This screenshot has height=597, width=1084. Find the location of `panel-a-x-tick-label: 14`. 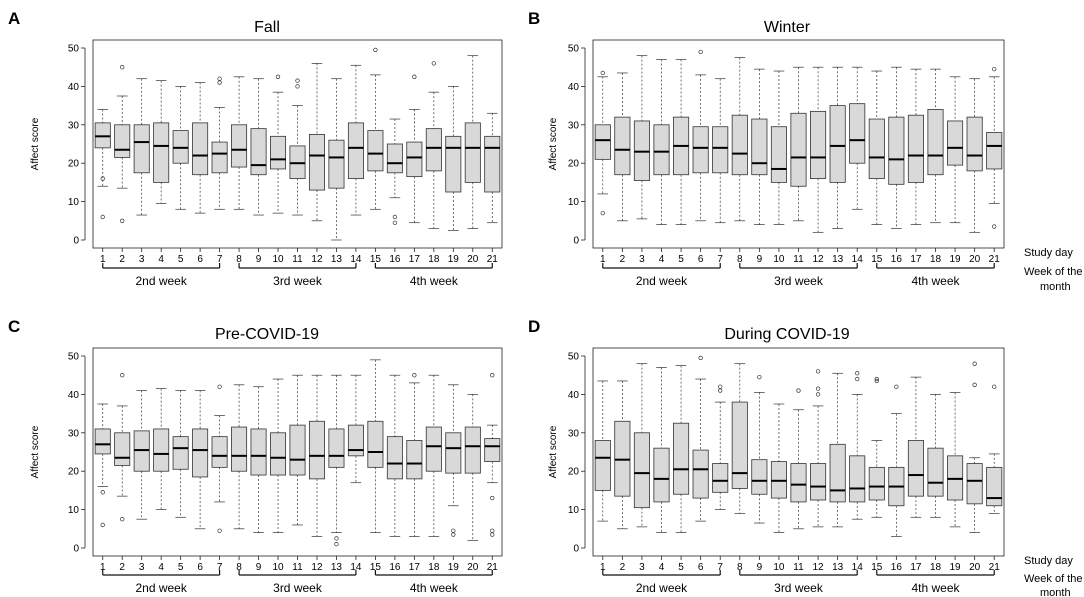

panel-a-x-tick-label: 14 is located at coordinates (356, 259).